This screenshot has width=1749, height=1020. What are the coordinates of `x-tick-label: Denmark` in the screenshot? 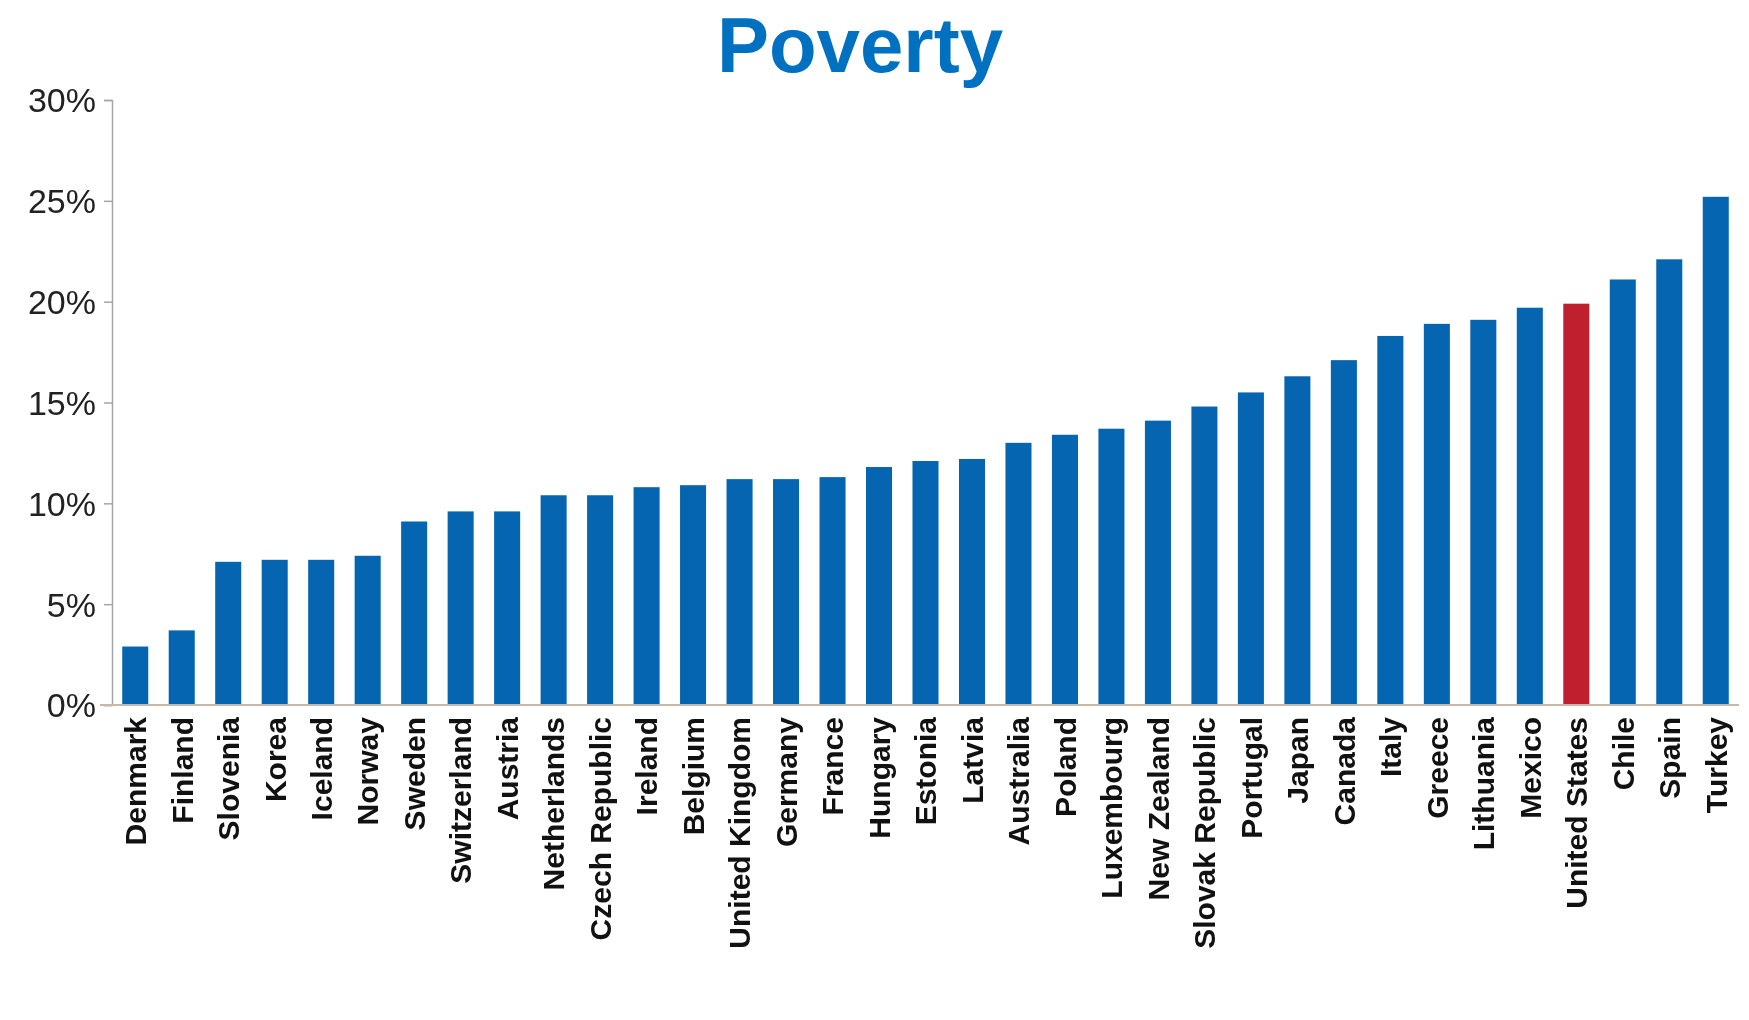 It's located at (136, 781).